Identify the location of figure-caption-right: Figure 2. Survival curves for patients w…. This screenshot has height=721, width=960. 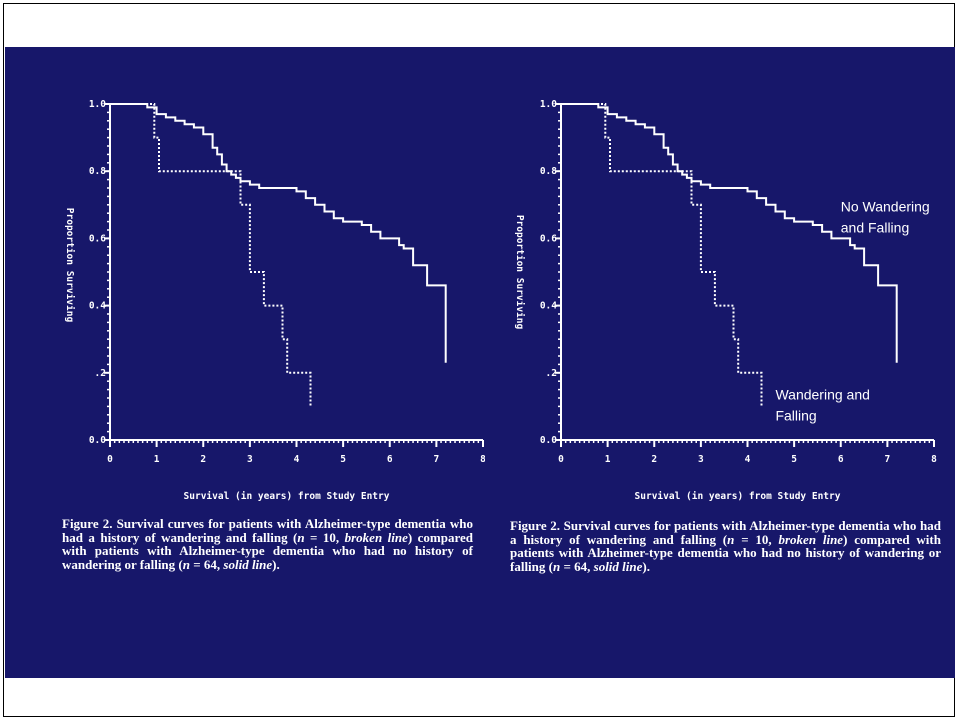
(725, 546).